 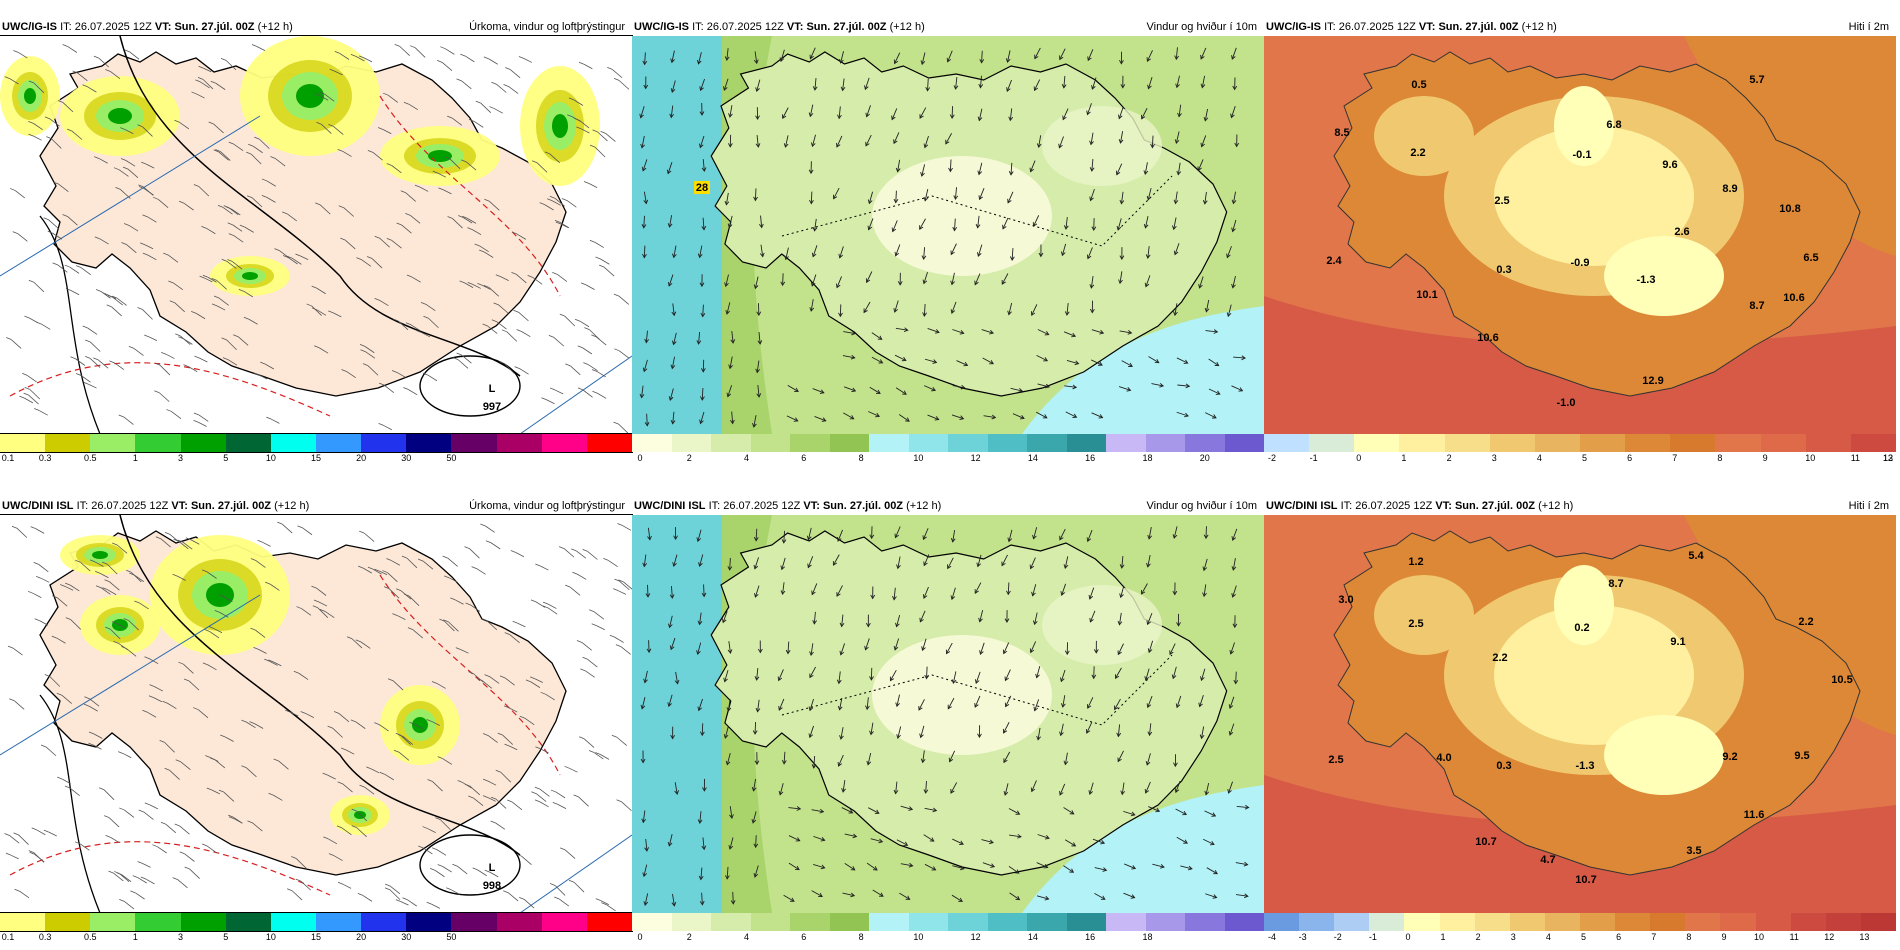 What do you see at coordinates (1794, 937) in the screenshot?
I see `colorbar-tick-label: 11` at bounding box center [1794, 937].